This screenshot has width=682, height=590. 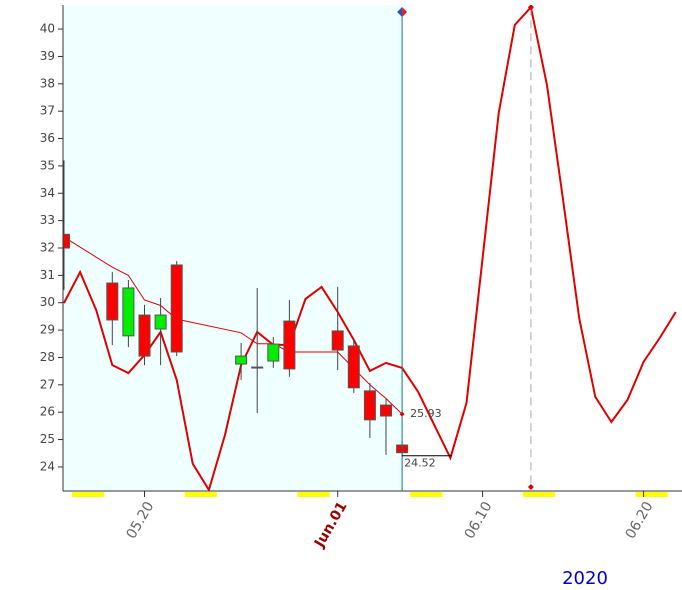 What do you see at coordinates (47, 275) in the screenshot?
I see `y-tick-label: 31` at bounding box center [47, 275].